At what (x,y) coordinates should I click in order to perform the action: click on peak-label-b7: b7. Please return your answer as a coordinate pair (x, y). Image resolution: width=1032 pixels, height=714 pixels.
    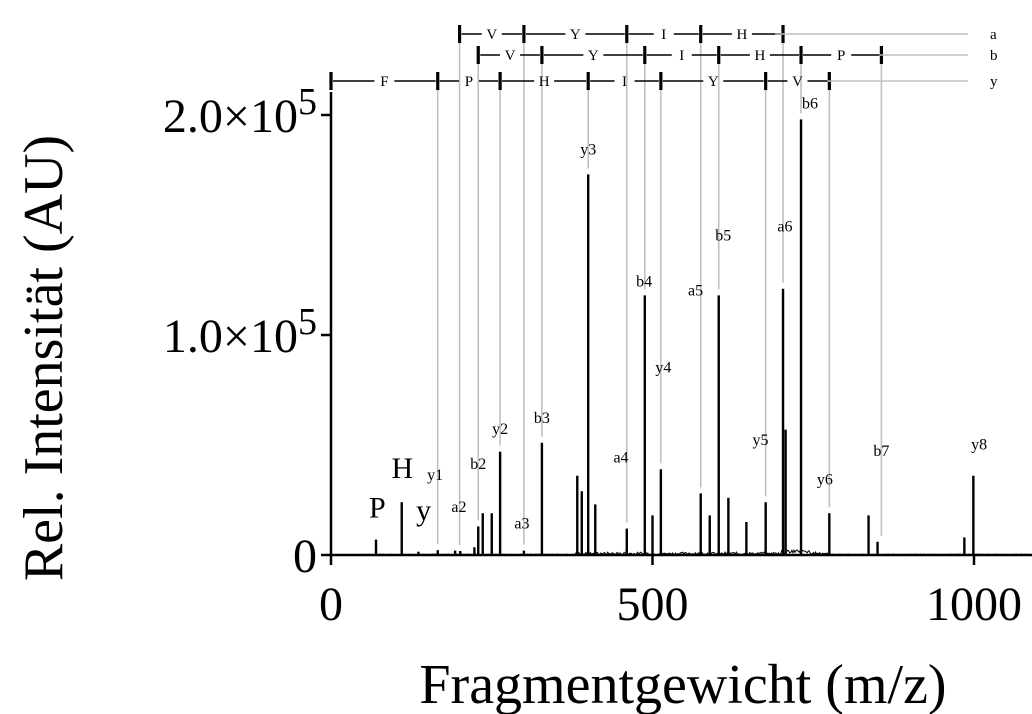
    Looking at the image, I should click on (881, 451).